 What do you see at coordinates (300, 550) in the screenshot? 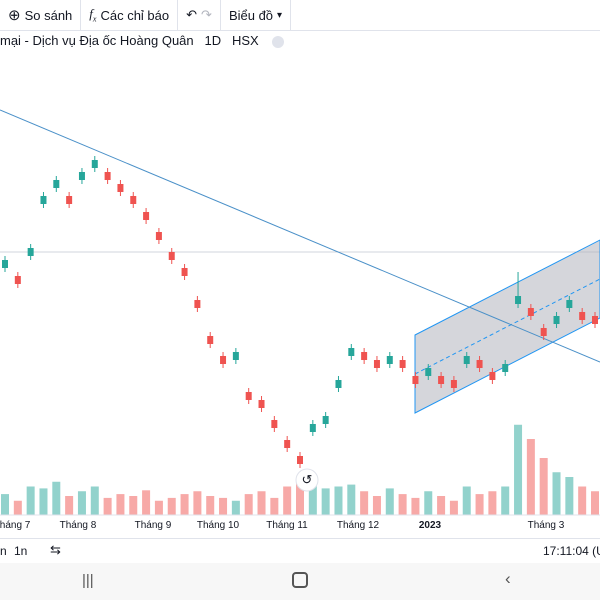
I see `bottom-bar: n 1n ⇆ 17:11:04 (U` at bounding box center [300, 550].